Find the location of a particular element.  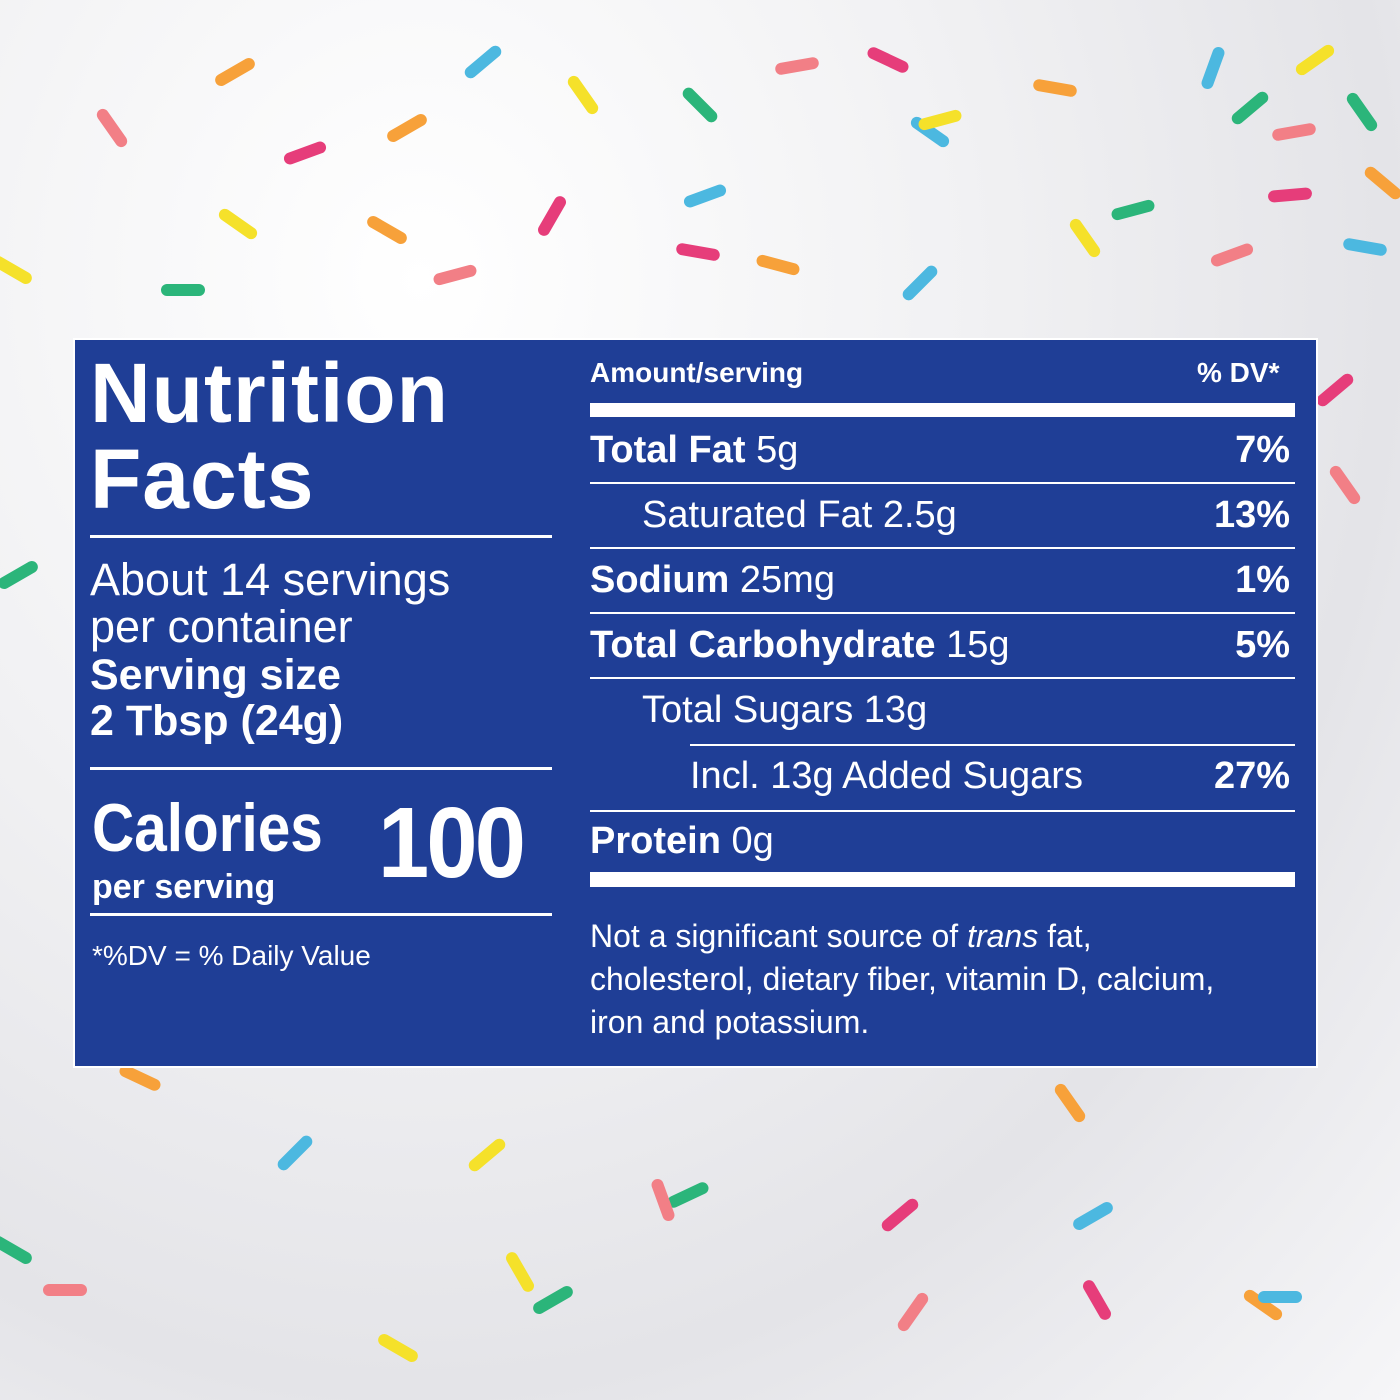

nutrient-amount: 25mg is located at coordinates (787, 580).